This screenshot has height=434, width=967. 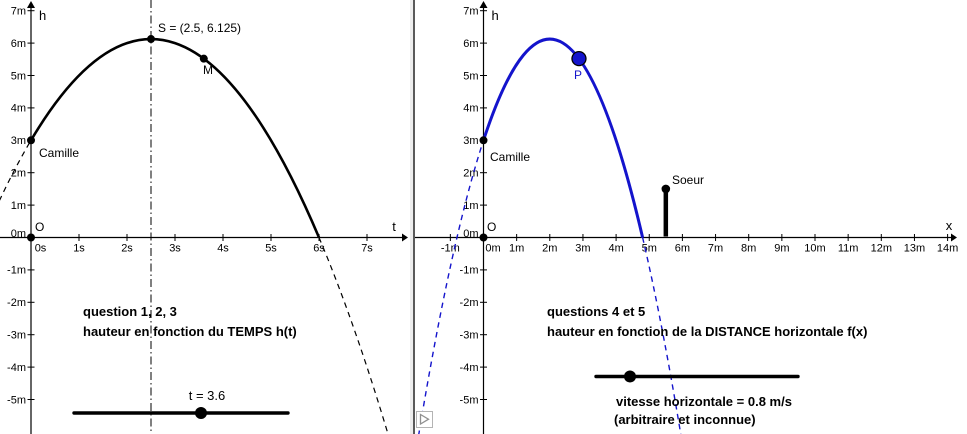 I want to click on panel-divider-highlight, so click(x=411, y=217).